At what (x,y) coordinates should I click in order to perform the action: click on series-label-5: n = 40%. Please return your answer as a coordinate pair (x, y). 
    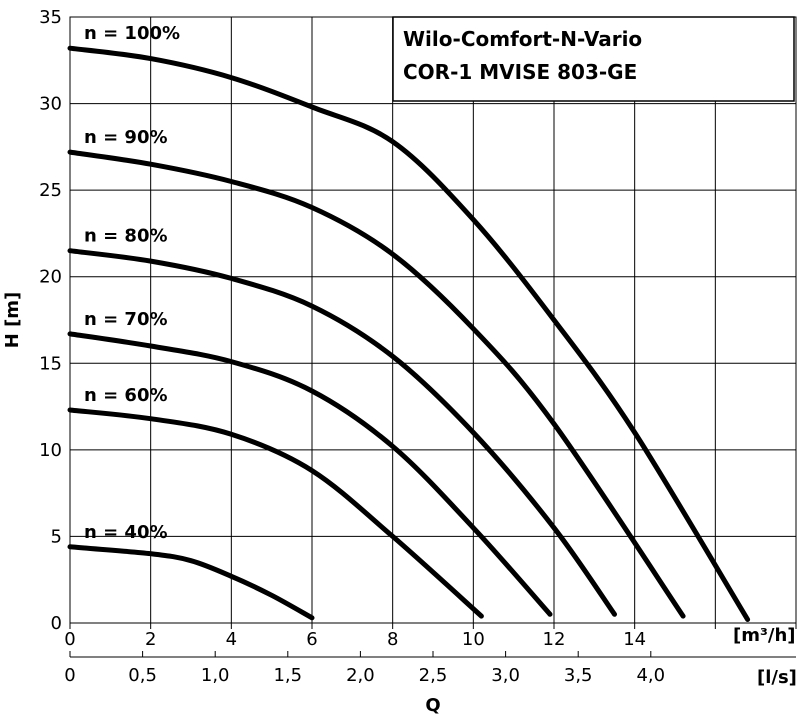
    Looking at the image, I should click on (126, 532).